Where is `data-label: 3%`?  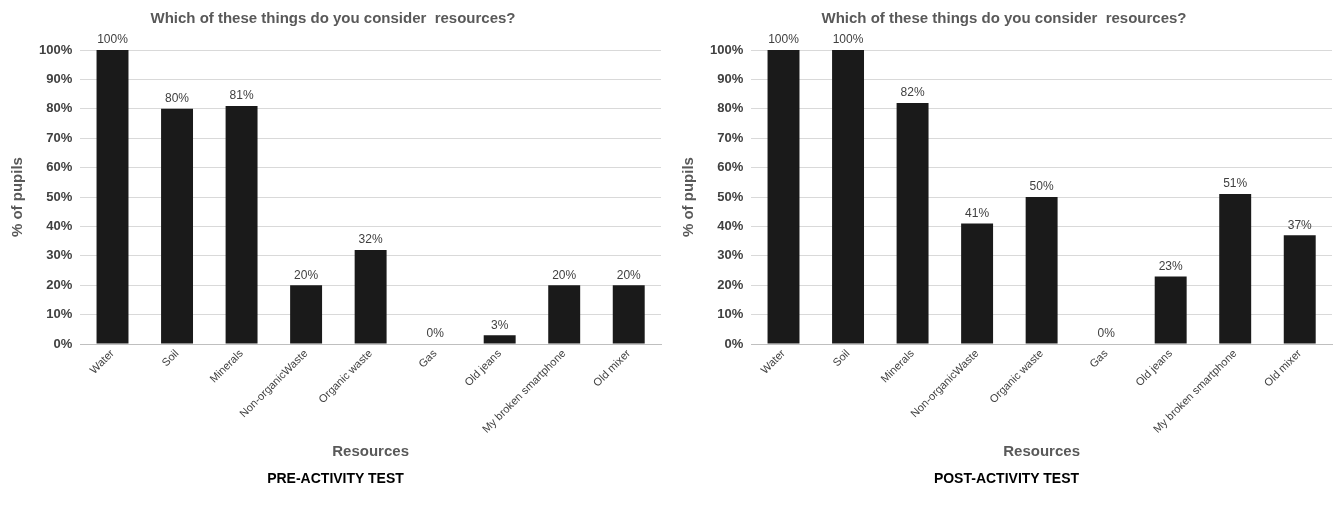 data-label: 3% is located at coordinates (500, 324).